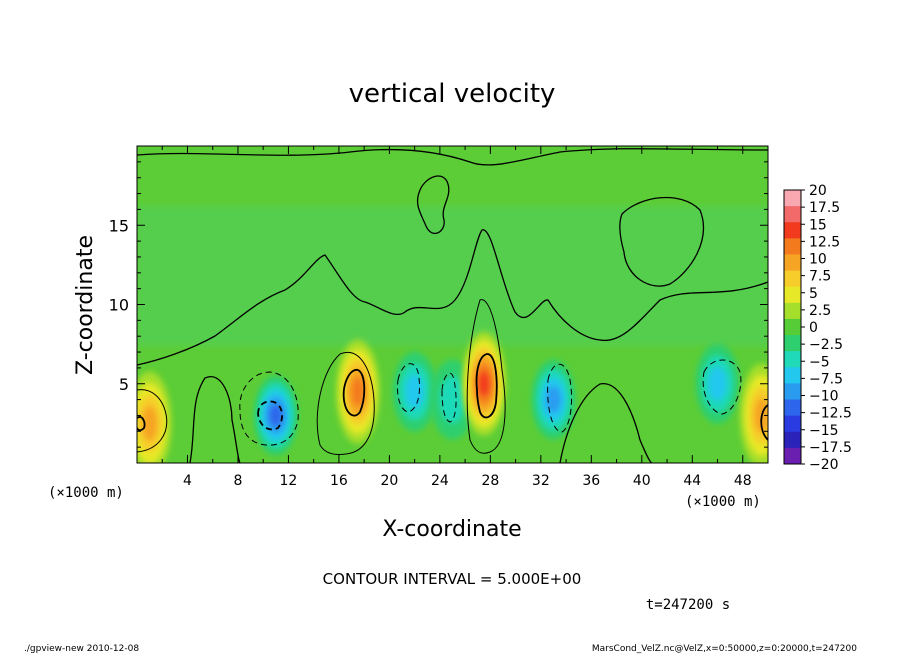 The width and height of the screenshot is (904, 654). I want to click on contour-neg-5-e, so click(722, 387).